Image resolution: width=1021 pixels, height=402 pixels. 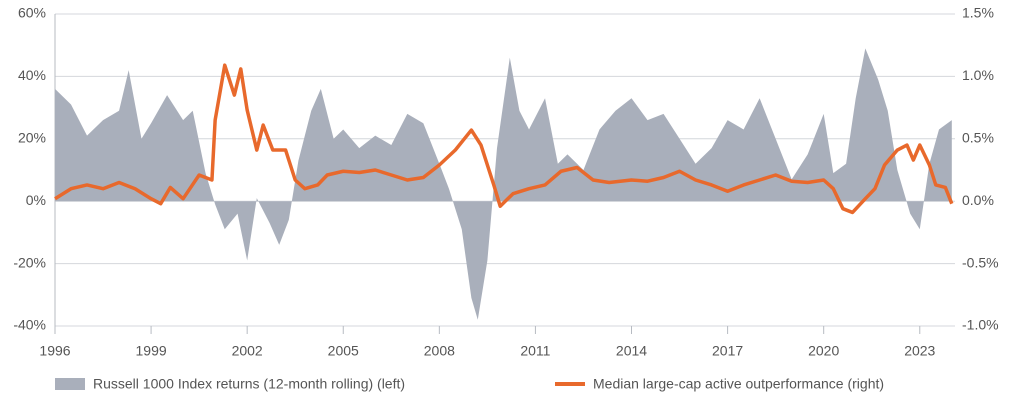 What do you see at coordinates (151, 351) in the screenshot?
I see `x-tick-label: 1999` at bounding box center [151, 351].